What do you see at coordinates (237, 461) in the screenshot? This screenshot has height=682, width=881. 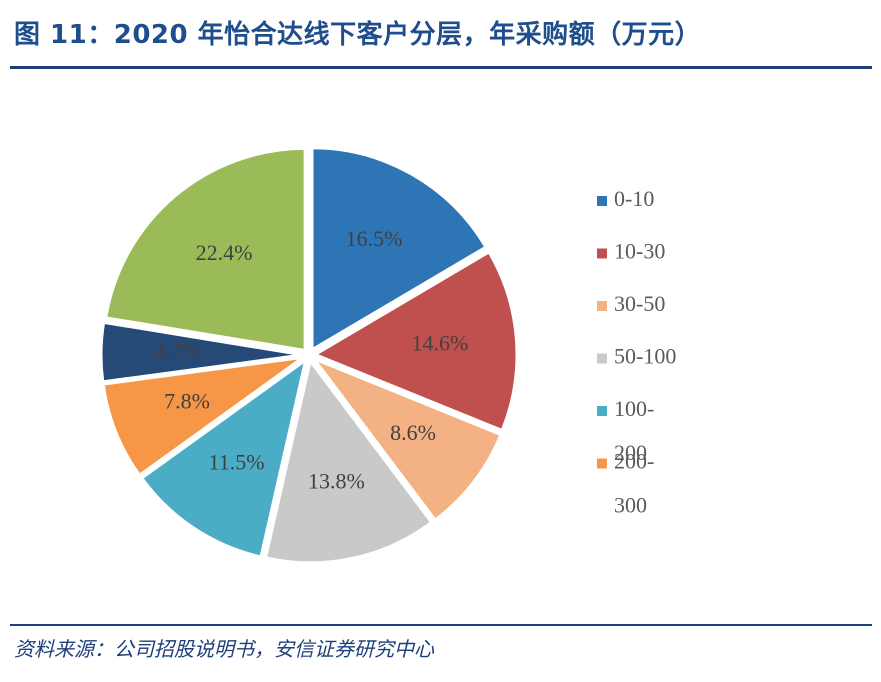 I see `data-label-100-200: 11.5%` at bounding box center [237, 461].